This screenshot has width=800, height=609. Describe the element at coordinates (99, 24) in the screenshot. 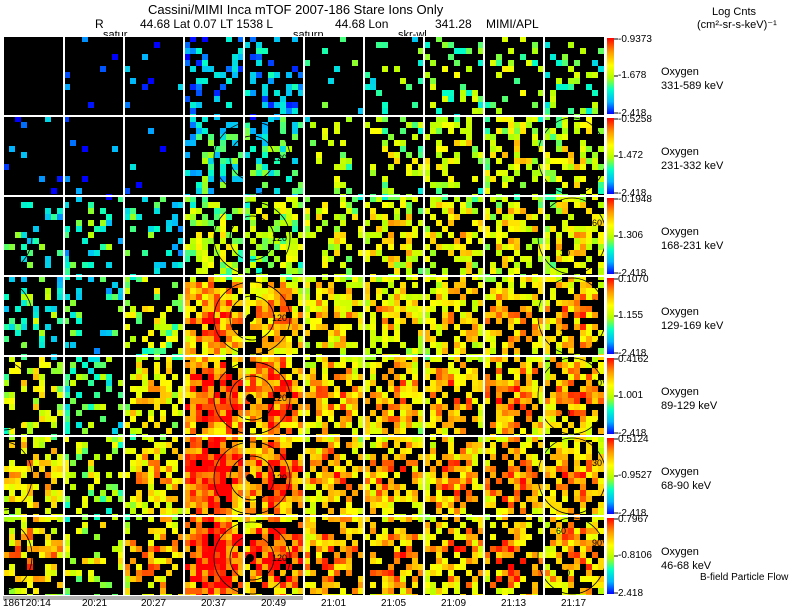

I see `r-label: R` at that location.